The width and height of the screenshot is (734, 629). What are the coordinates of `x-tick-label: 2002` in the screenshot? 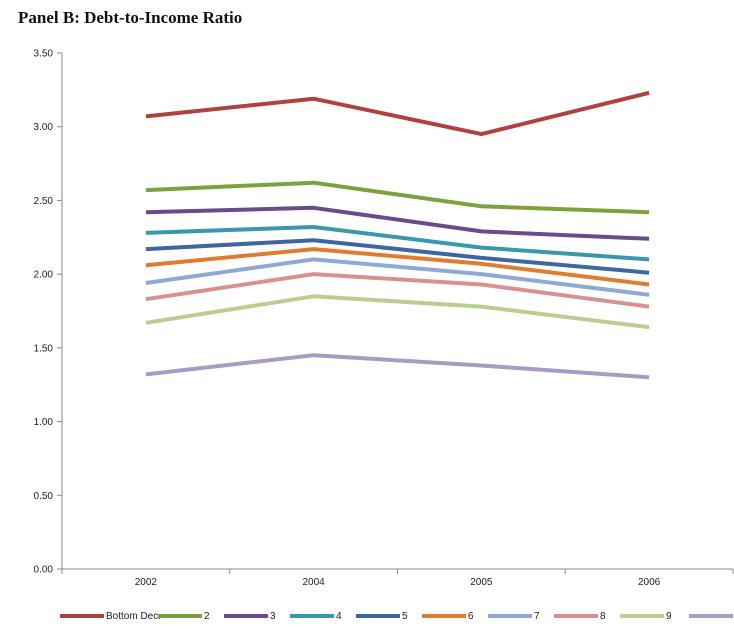 It's located at (146, 582).